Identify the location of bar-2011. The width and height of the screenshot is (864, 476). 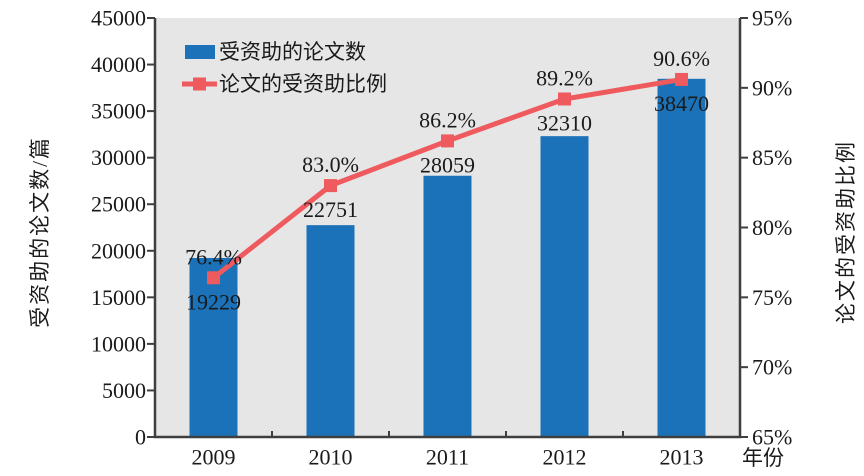
(447, 306).